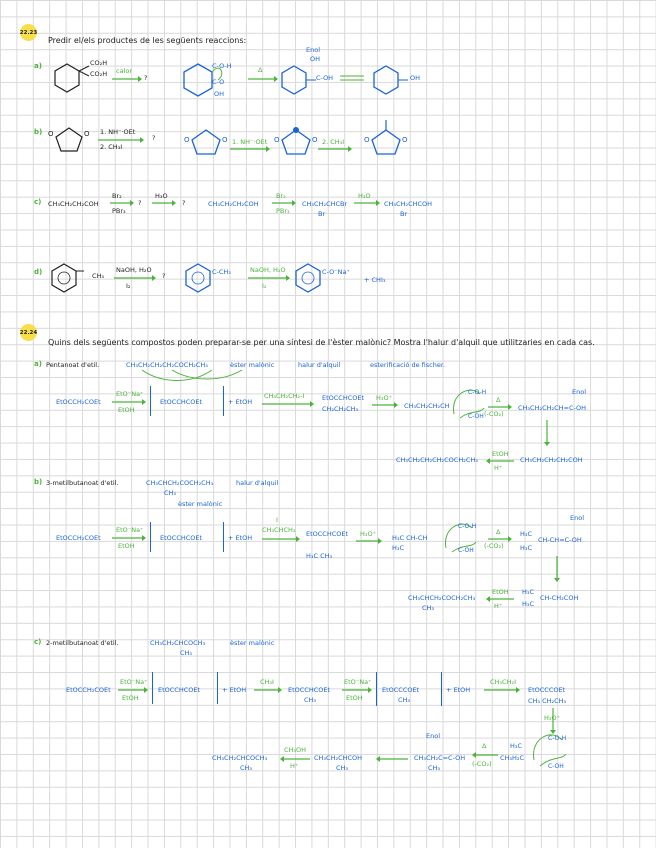 The height and width of the screenshot is (848, 656). Describe the element at coordinates (277, 520) in the screenshot. I see `iodide-label: I` at that location.